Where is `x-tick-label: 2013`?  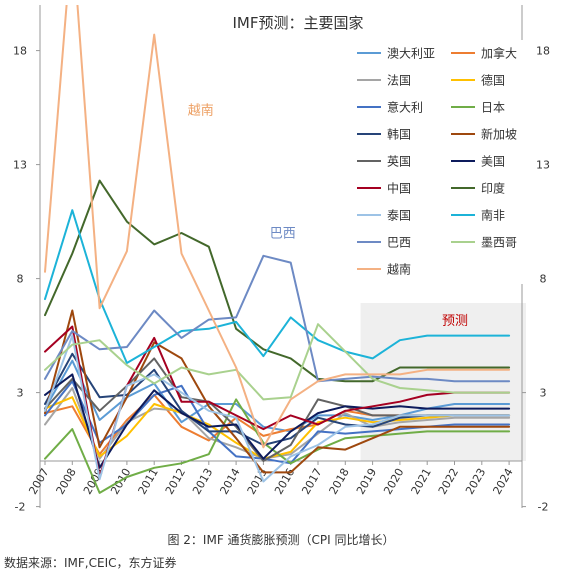
x-tick-label: 2013 is located at coordinates (202, 481).